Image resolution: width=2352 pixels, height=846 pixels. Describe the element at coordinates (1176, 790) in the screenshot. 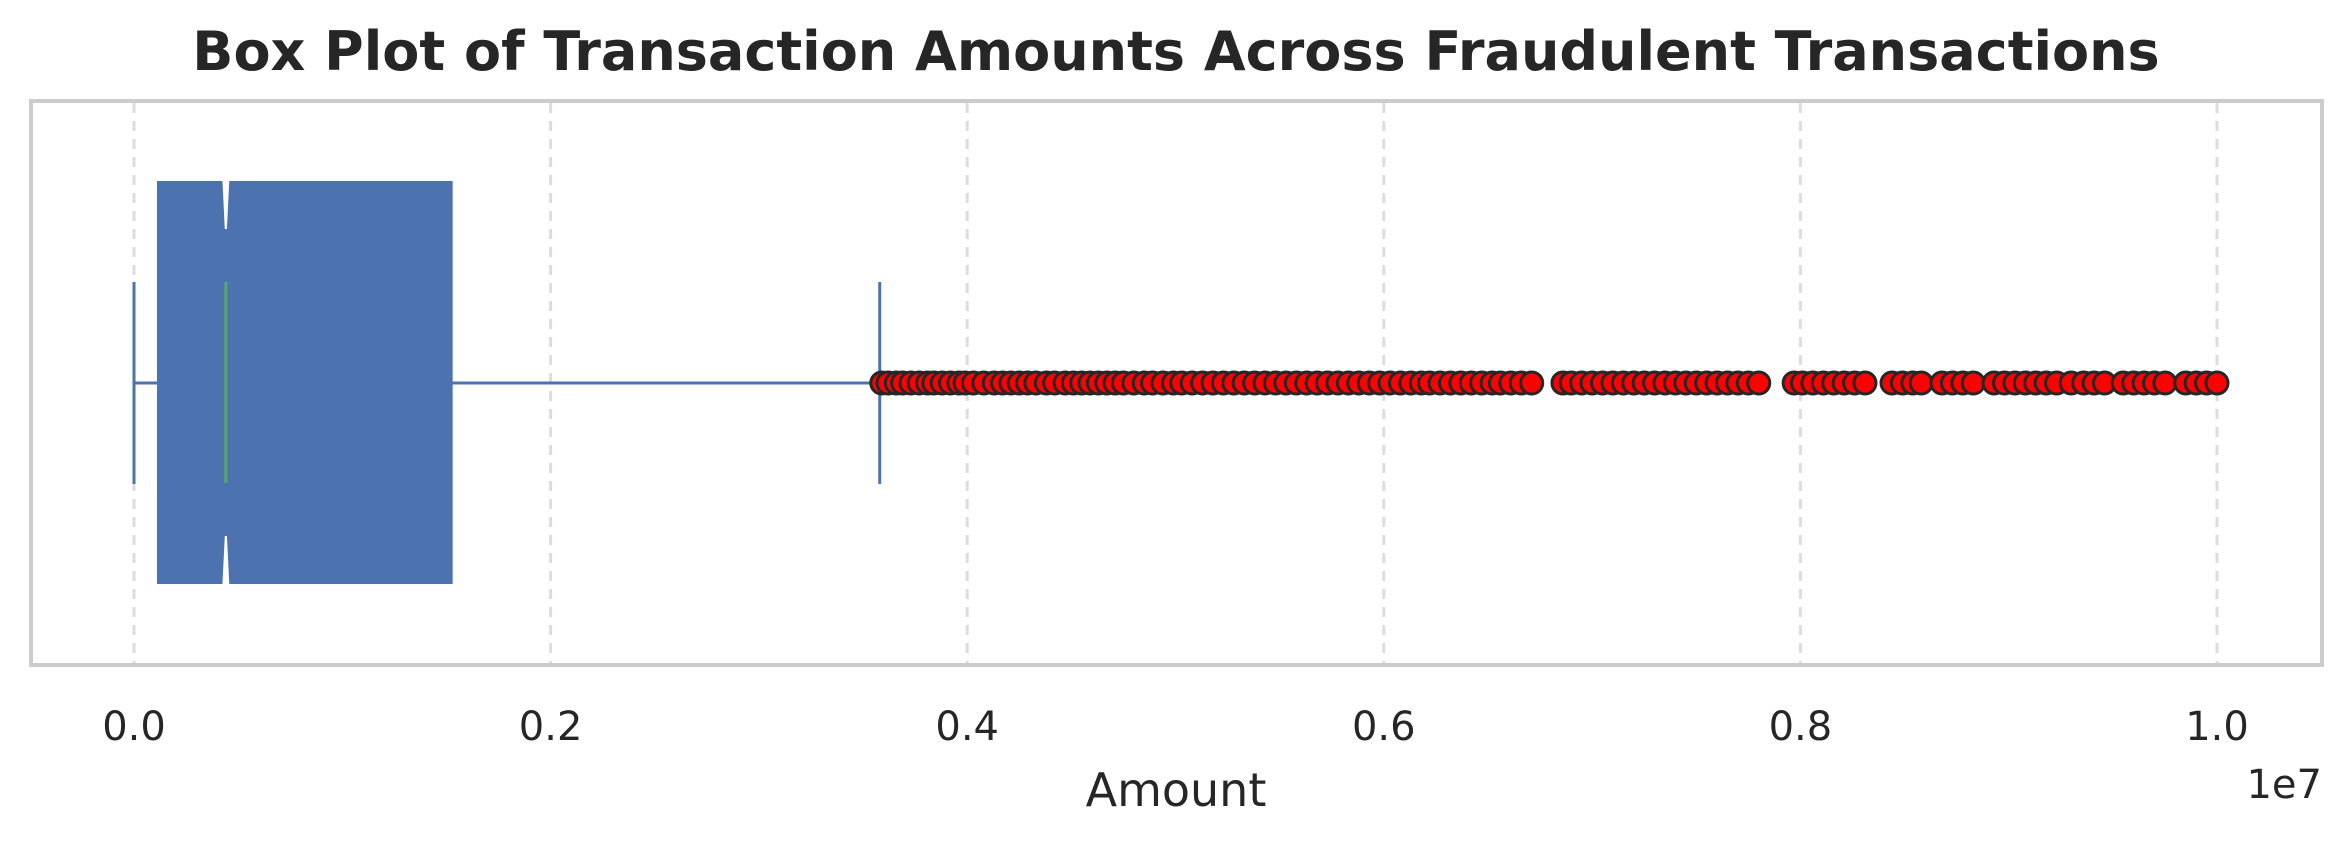

I see `x-axis-label: Amount` at that location.